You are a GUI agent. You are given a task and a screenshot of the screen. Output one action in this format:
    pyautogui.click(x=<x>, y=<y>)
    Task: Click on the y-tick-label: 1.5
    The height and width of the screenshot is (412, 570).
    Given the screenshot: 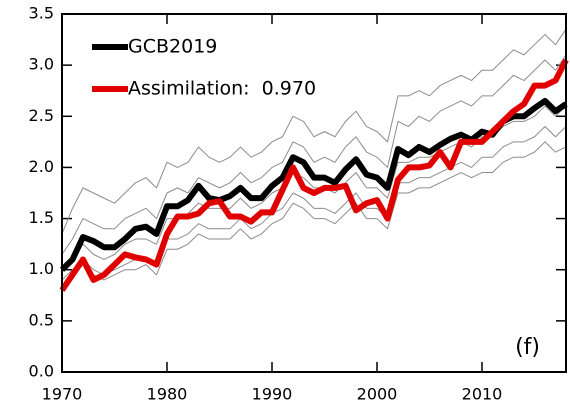 What is the action you would take?
    pyautogui.click(x=41, y=217)
    